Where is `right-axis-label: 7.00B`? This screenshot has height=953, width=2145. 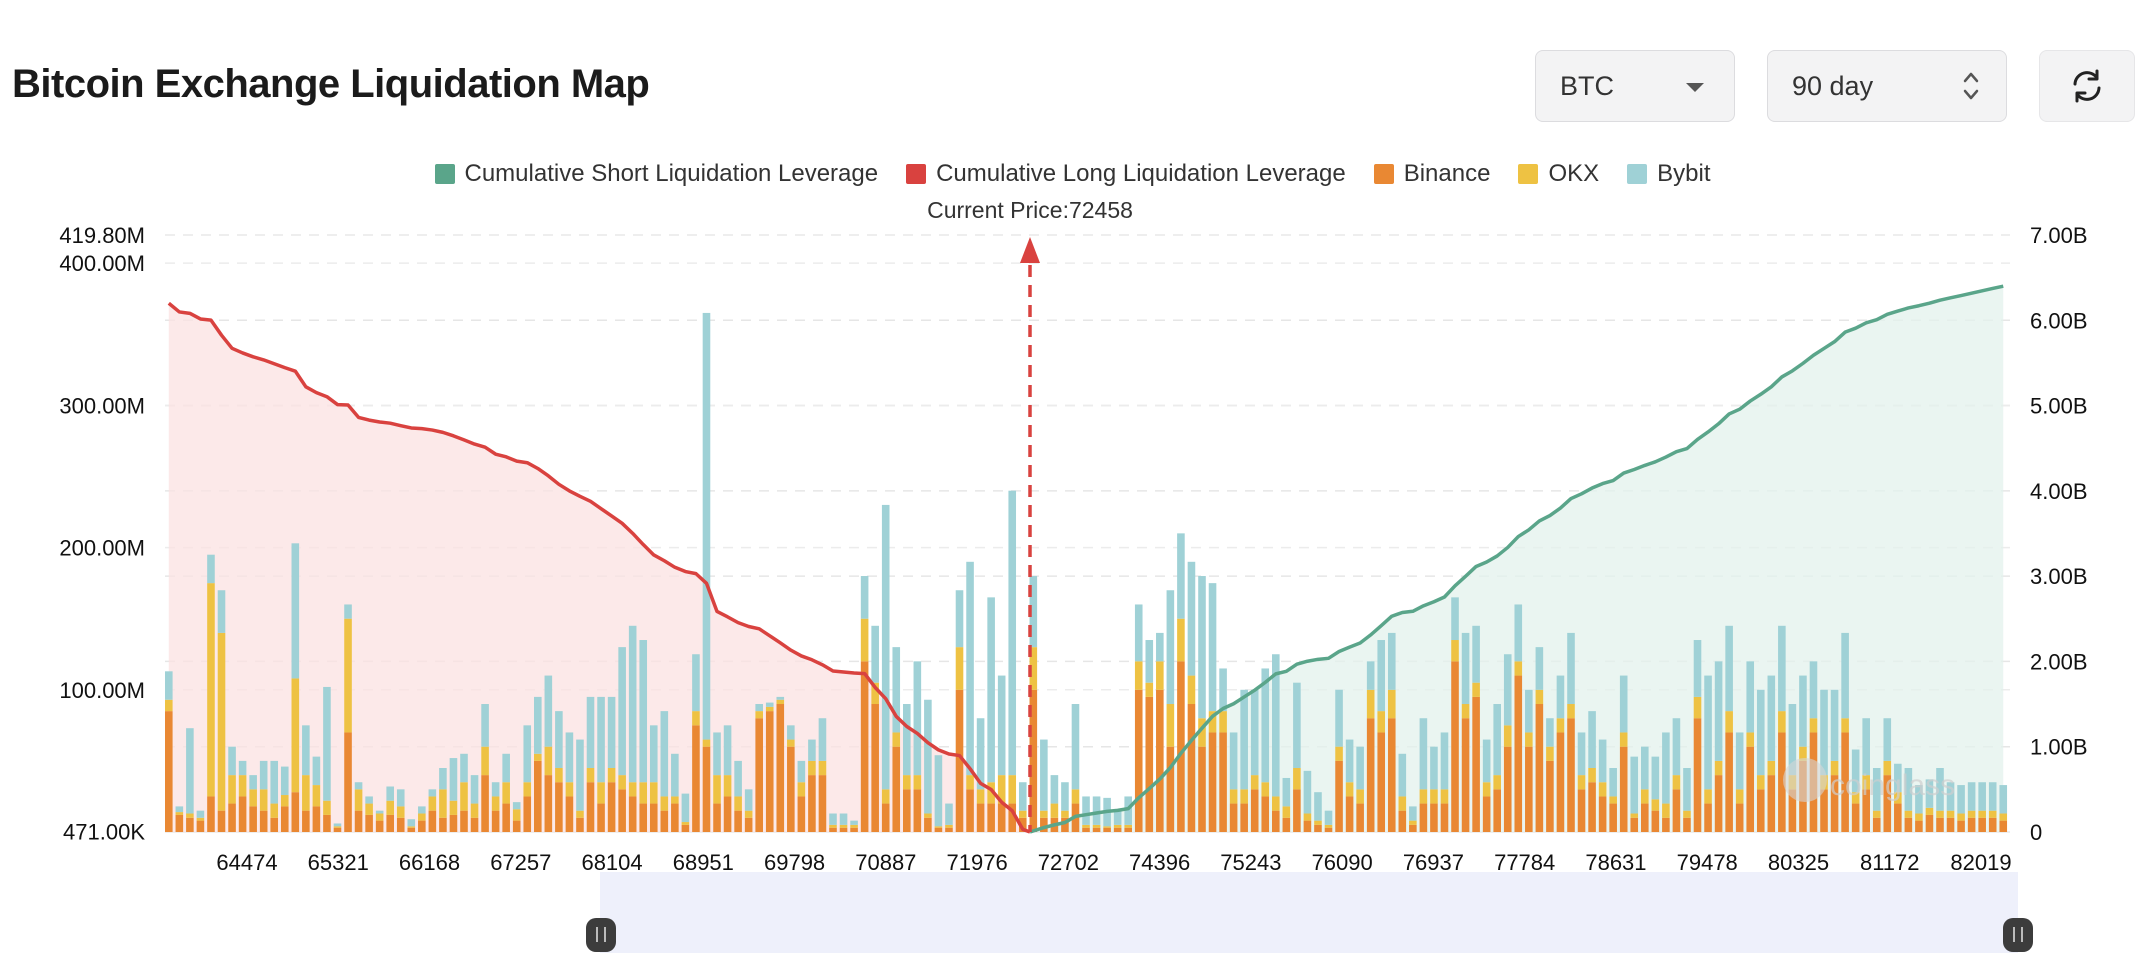 right-axis-label: 7.00B is located at coordinates (2059, 235).